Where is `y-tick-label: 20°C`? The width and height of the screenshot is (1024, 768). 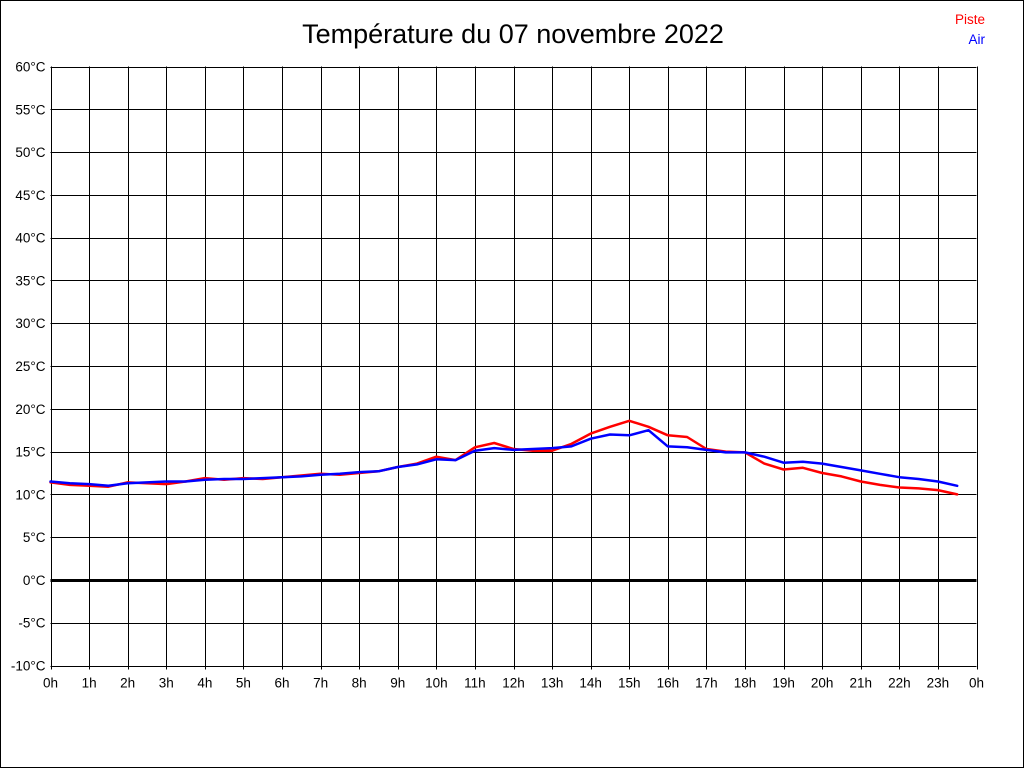
y-tick-label: 20°C is located at coordinates (30, 409).